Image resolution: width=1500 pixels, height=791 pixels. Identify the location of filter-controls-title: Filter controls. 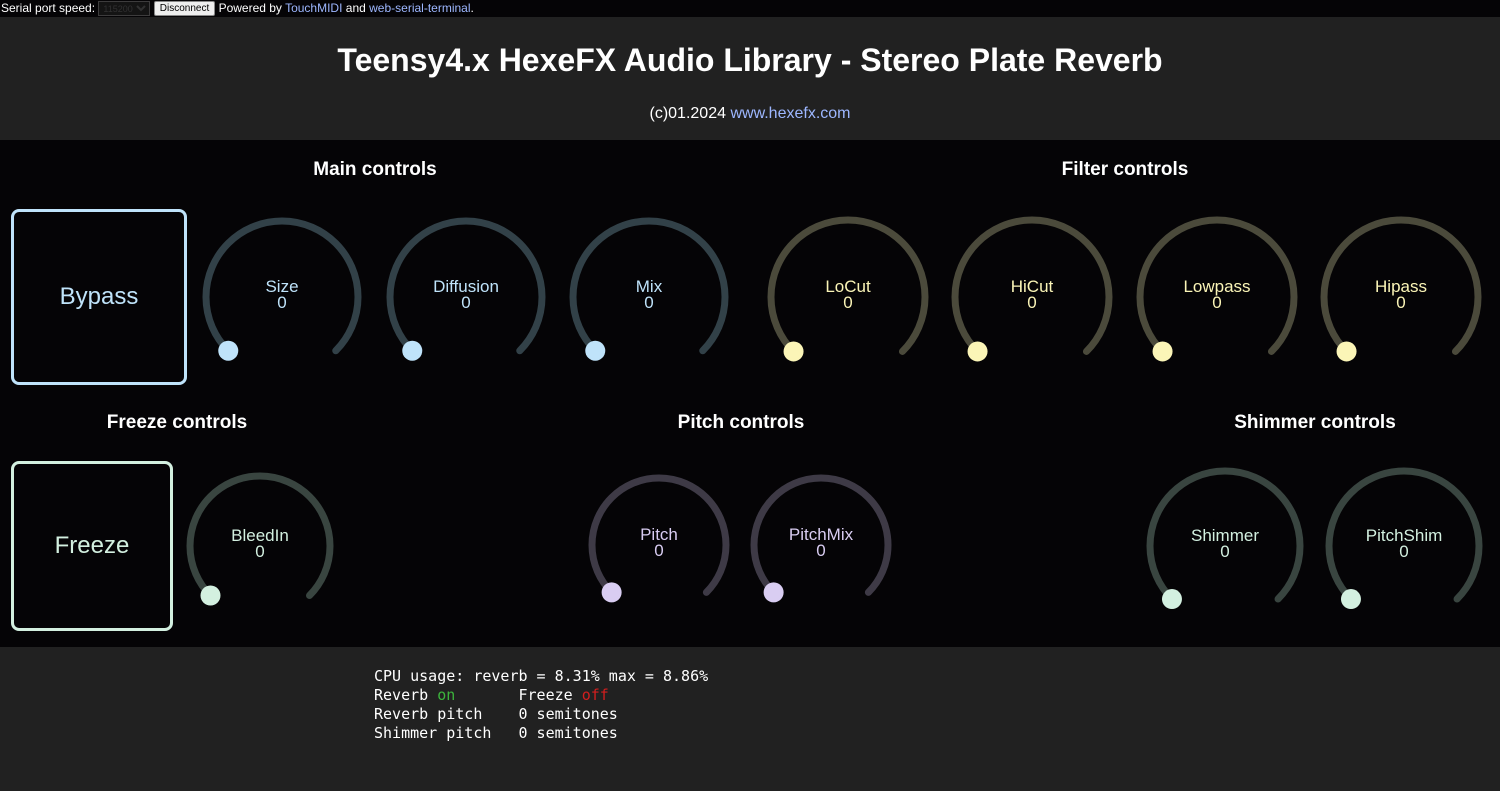
(1125, 169).